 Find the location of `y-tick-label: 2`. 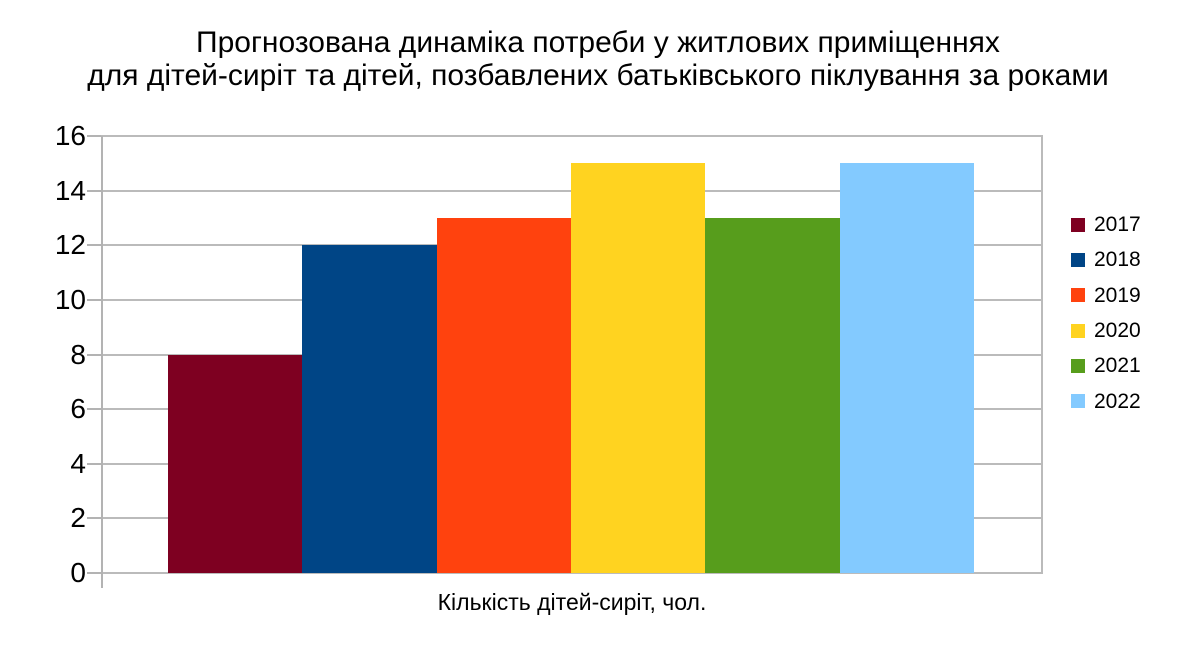

y-tick-label: 2 is located at coordinates (78, 518).